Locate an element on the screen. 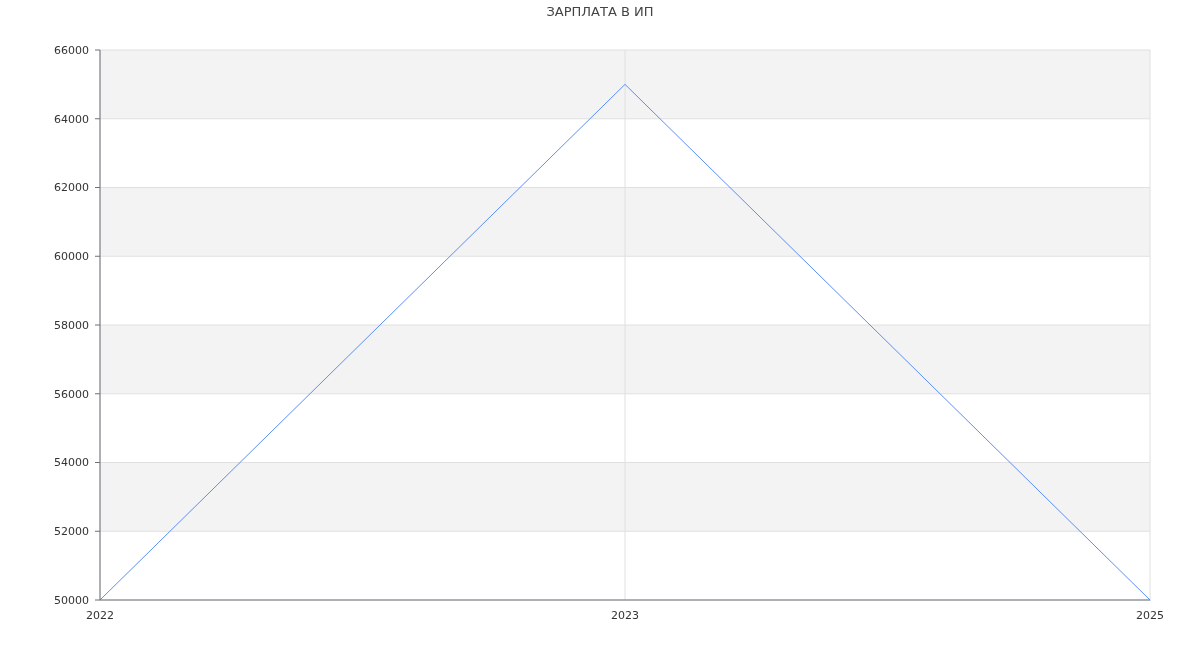  x-tick-label: 2022 is located at coordinates (100, 615).